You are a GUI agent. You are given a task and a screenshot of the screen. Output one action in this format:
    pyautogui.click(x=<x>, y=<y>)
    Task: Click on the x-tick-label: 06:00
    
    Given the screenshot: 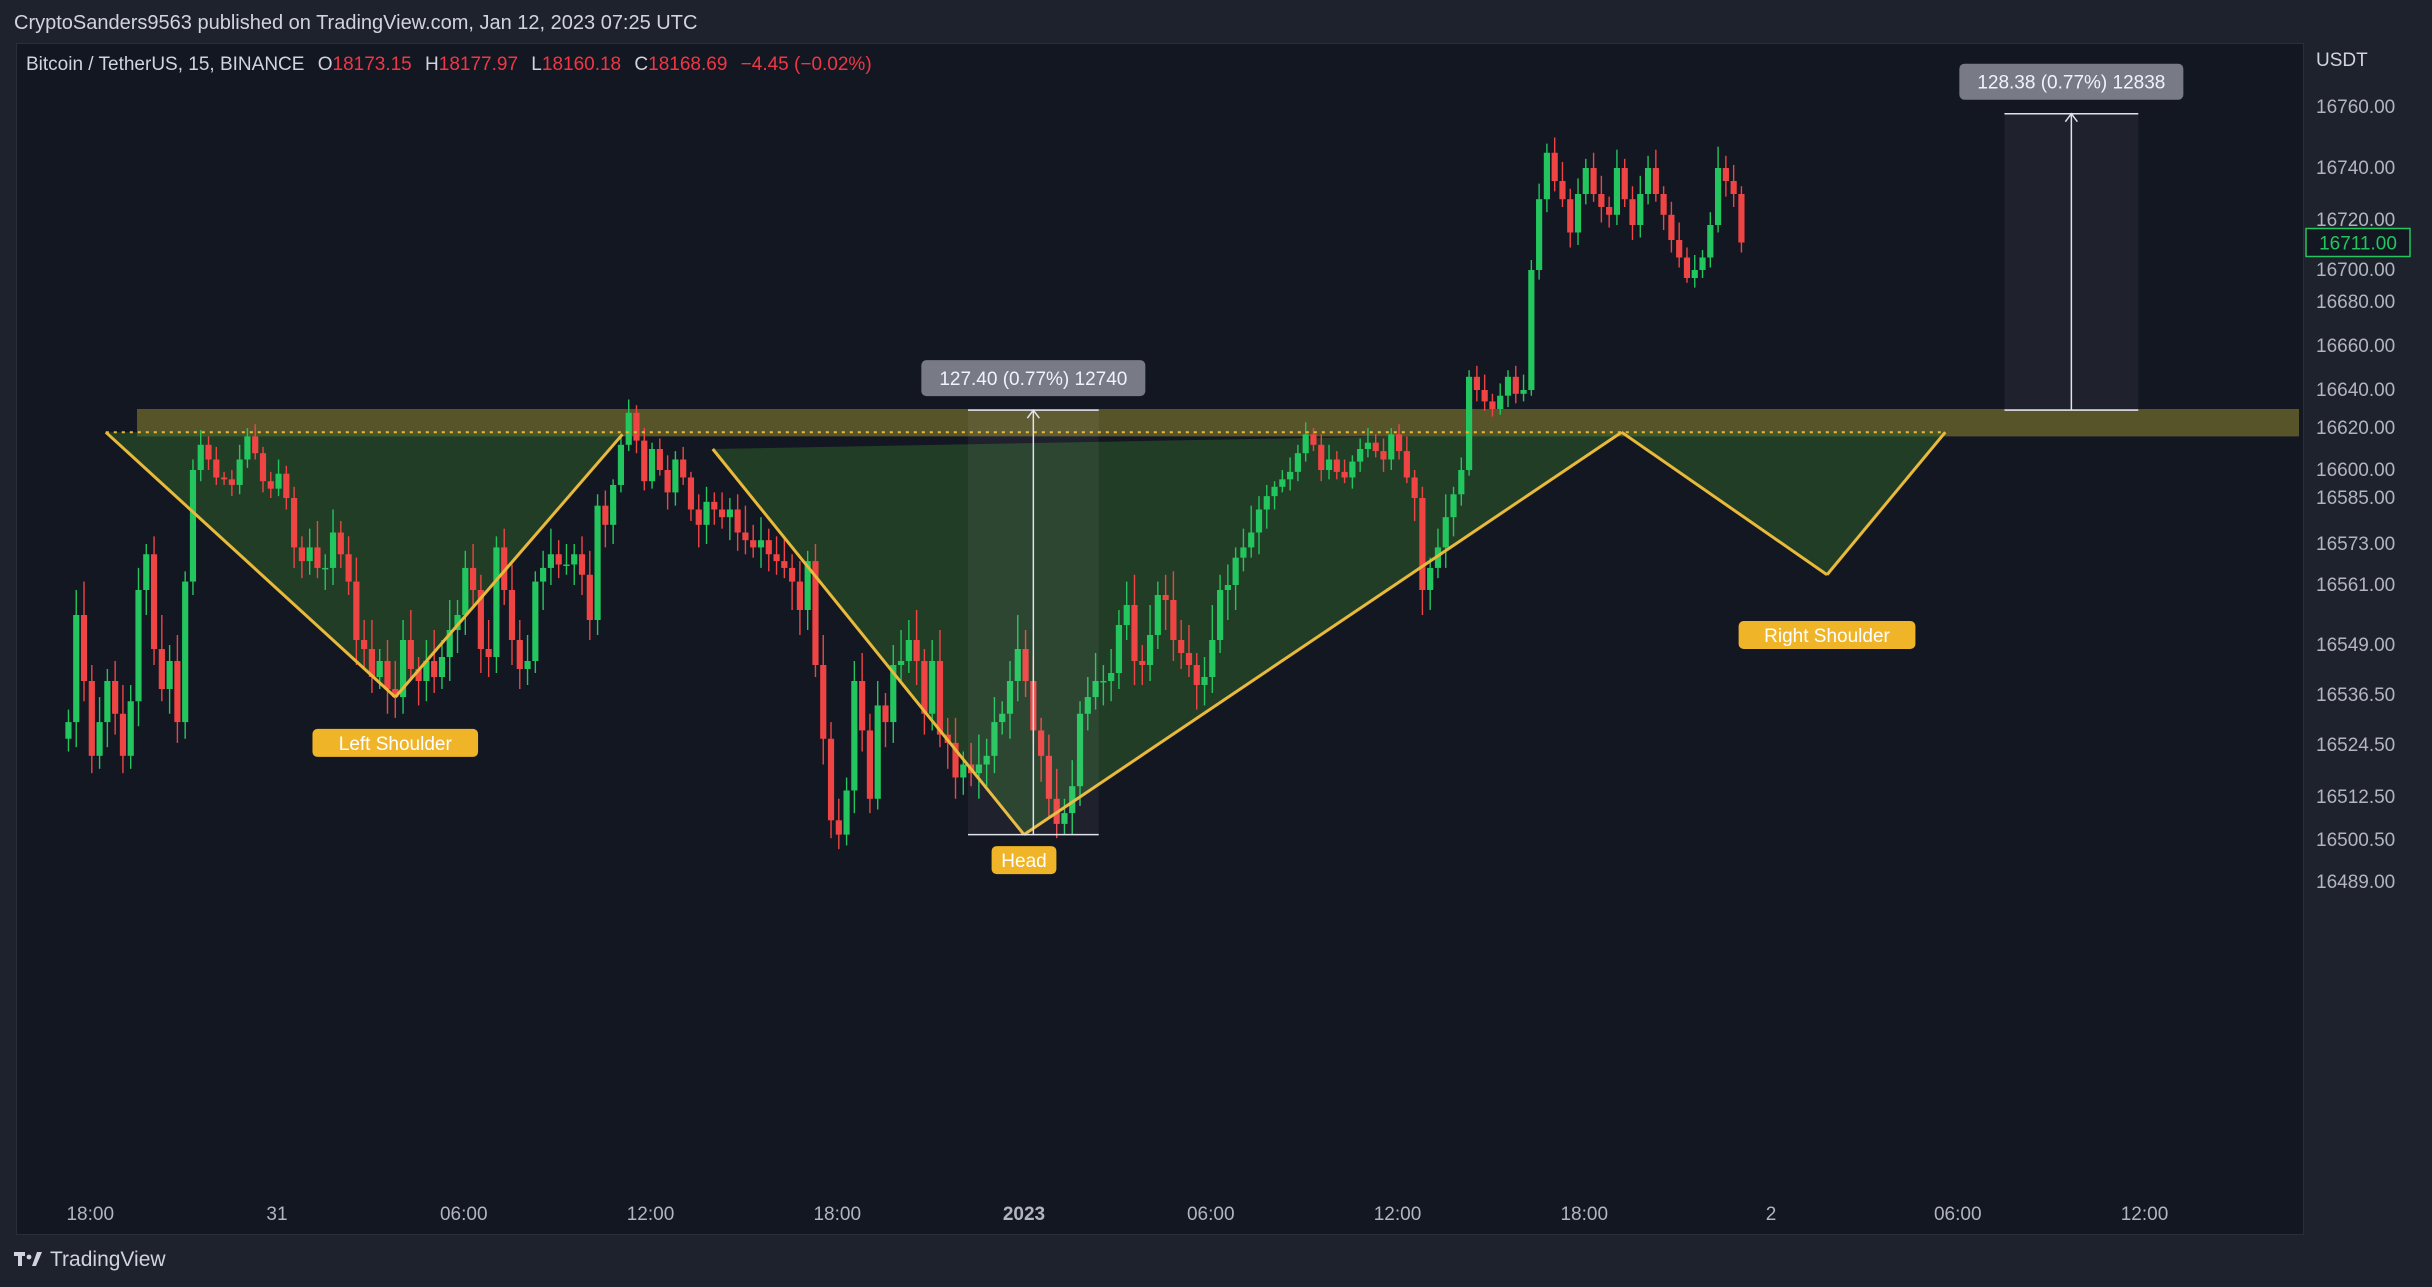 What is the action you would take?
    pyautogui.click(x=1211, y=1214)
    